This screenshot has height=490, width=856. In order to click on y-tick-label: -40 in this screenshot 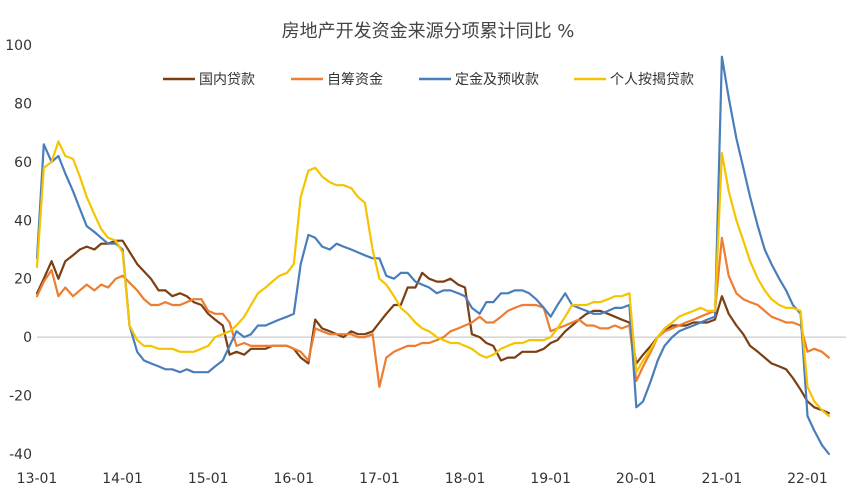, I will do `click(20, 455)`.